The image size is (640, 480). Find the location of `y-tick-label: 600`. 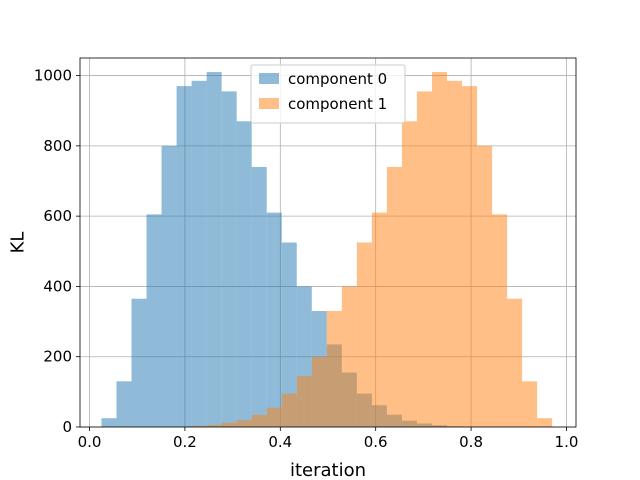

y-tick-label: 600 is located at coordinates (57, 216).